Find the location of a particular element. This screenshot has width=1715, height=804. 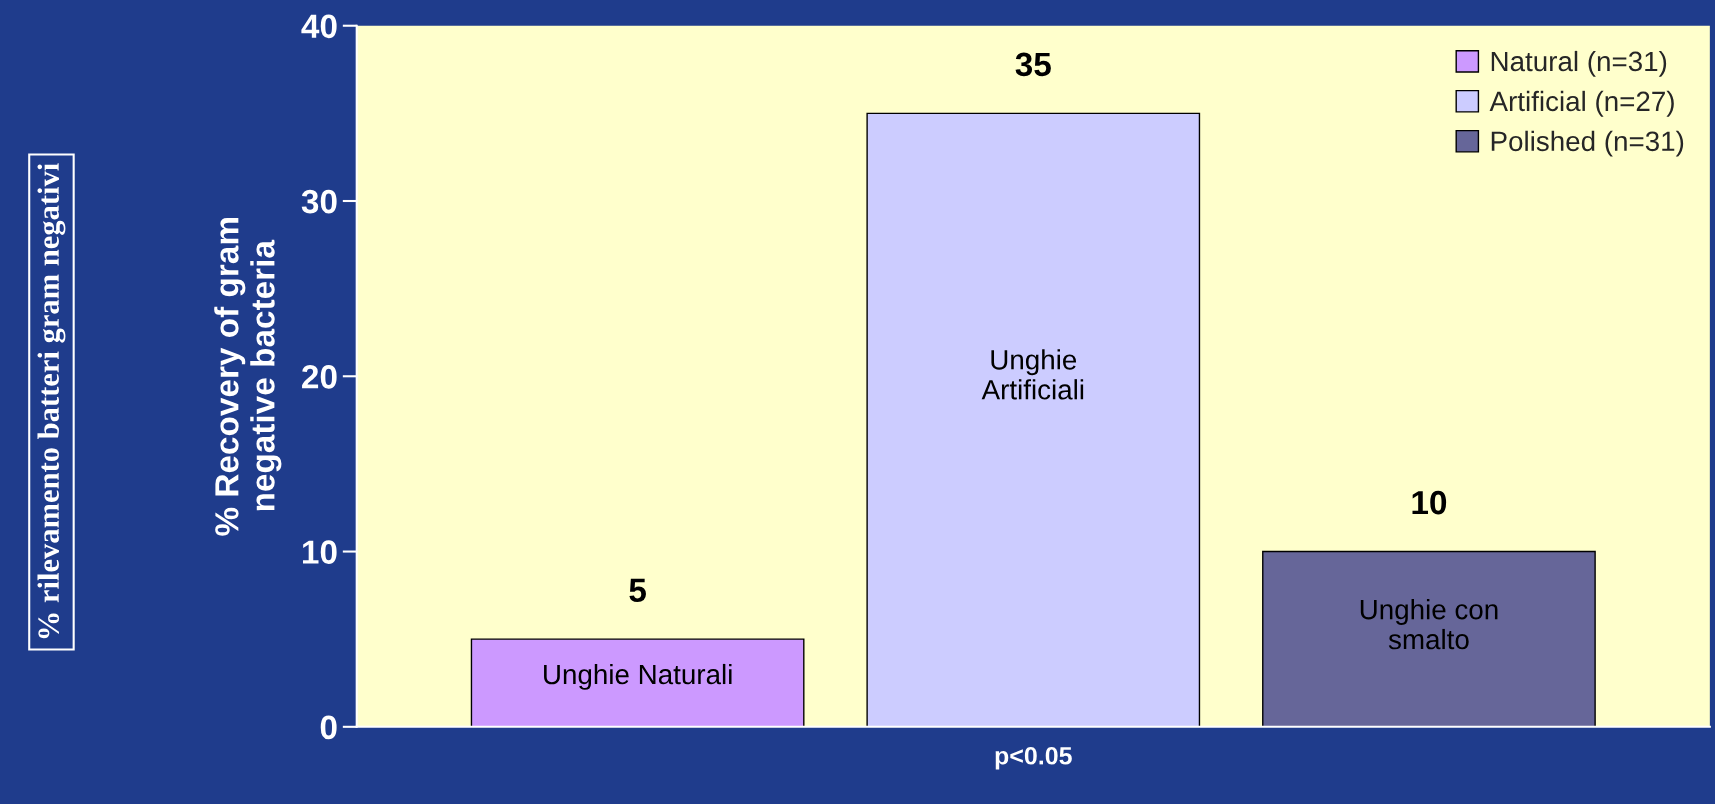

annotation: Unghie con smalto is located at coordinates (1429, 624).